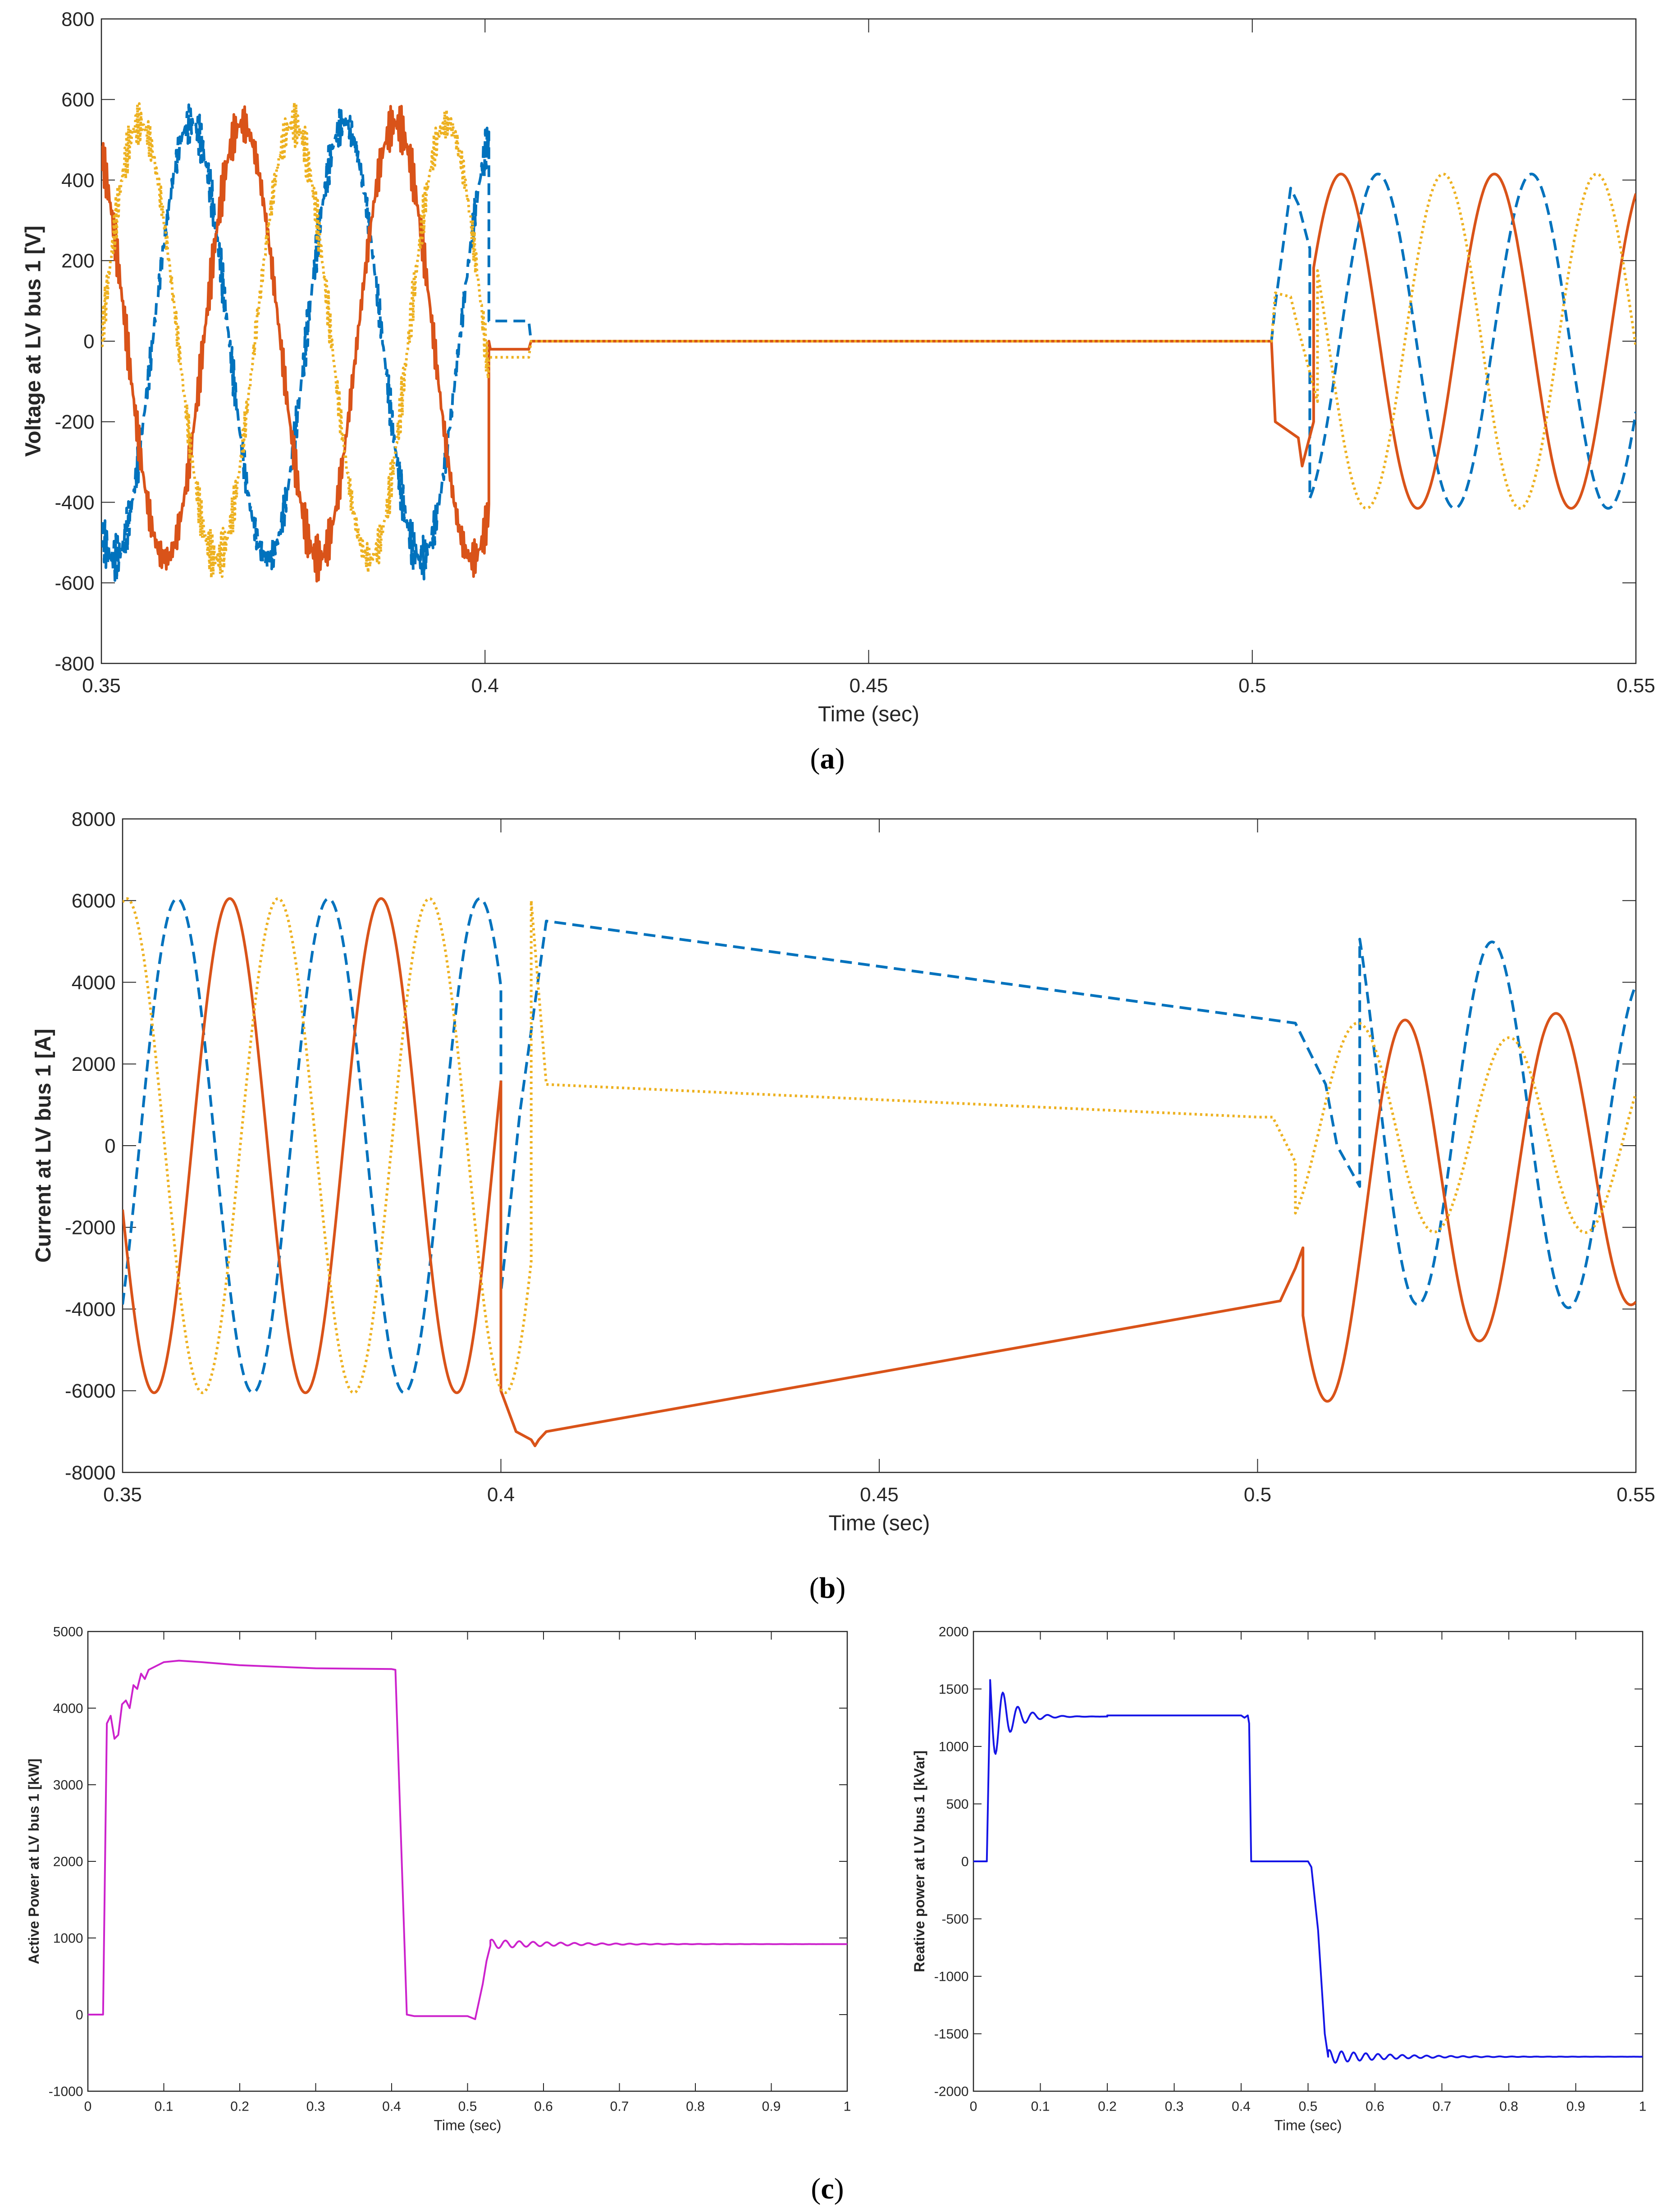  Describe the element at coordinates (77, 19) in the screenshot. I see `y-tick-label: 800` at that location.